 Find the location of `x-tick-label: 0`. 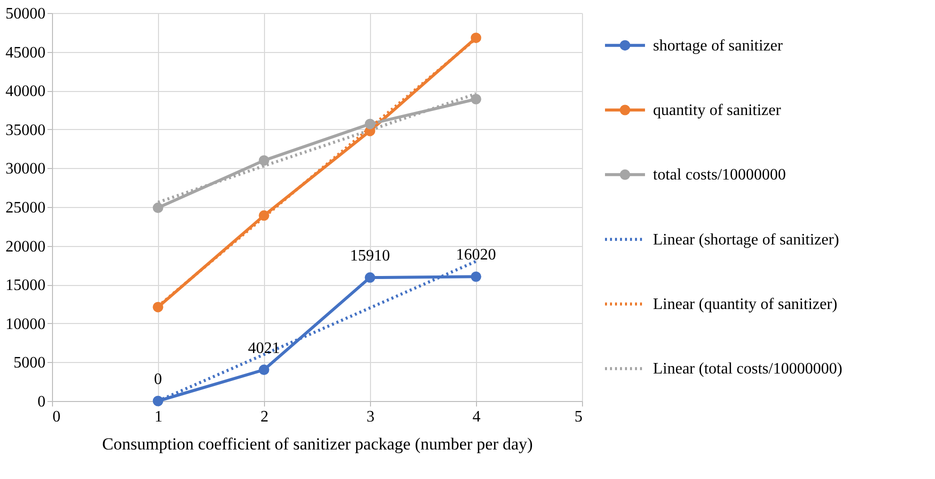

x-tick-label: 0 is located at coordinates (56, 417).